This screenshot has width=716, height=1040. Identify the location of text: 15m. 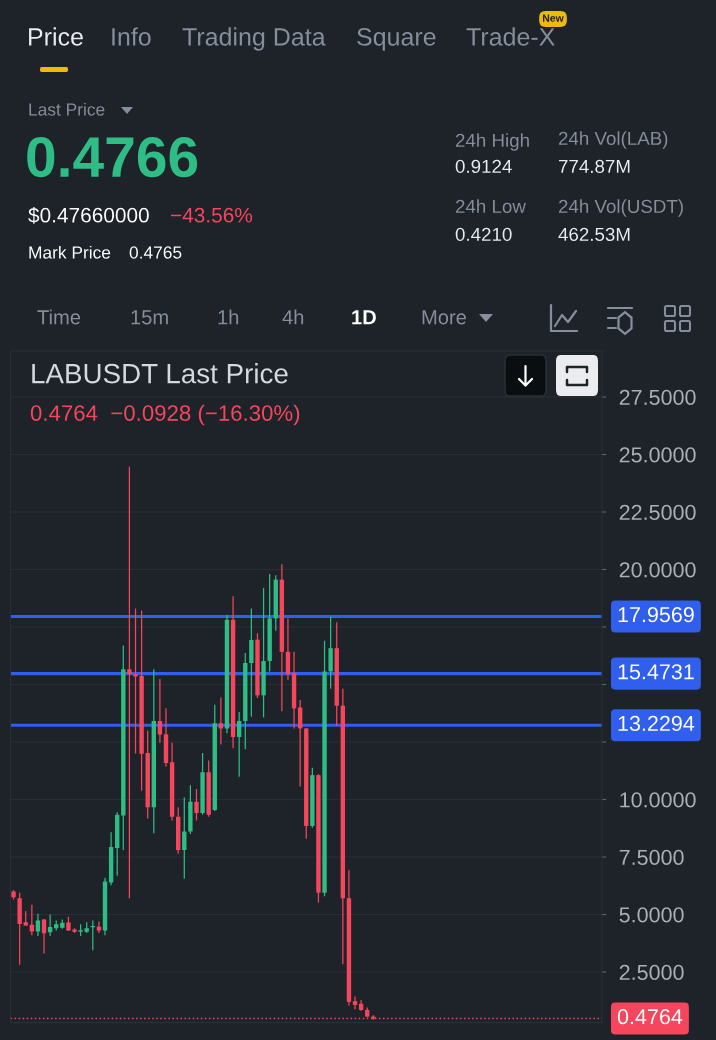
(149, 317).